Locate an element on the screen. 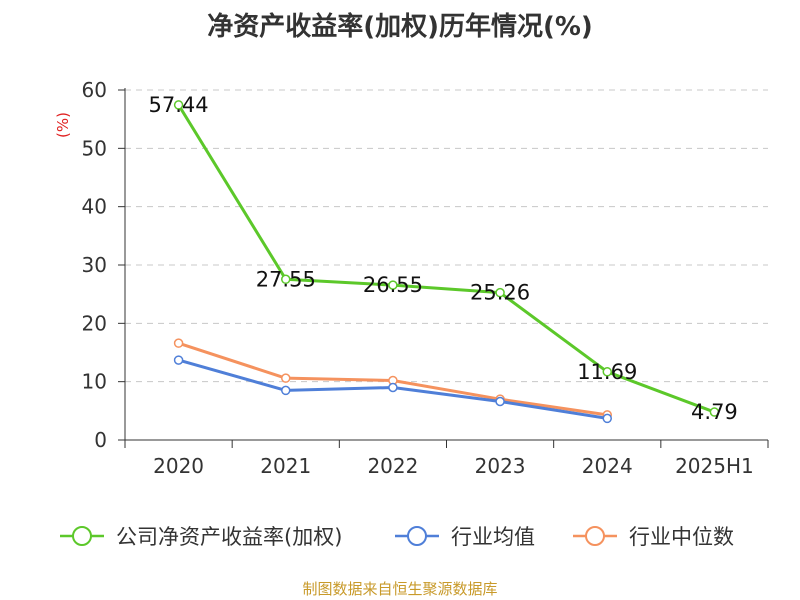 Image resolution: width=800 pixels, height=600 pixels. y-tick-label: 20 is located at coordinates (94, 323).